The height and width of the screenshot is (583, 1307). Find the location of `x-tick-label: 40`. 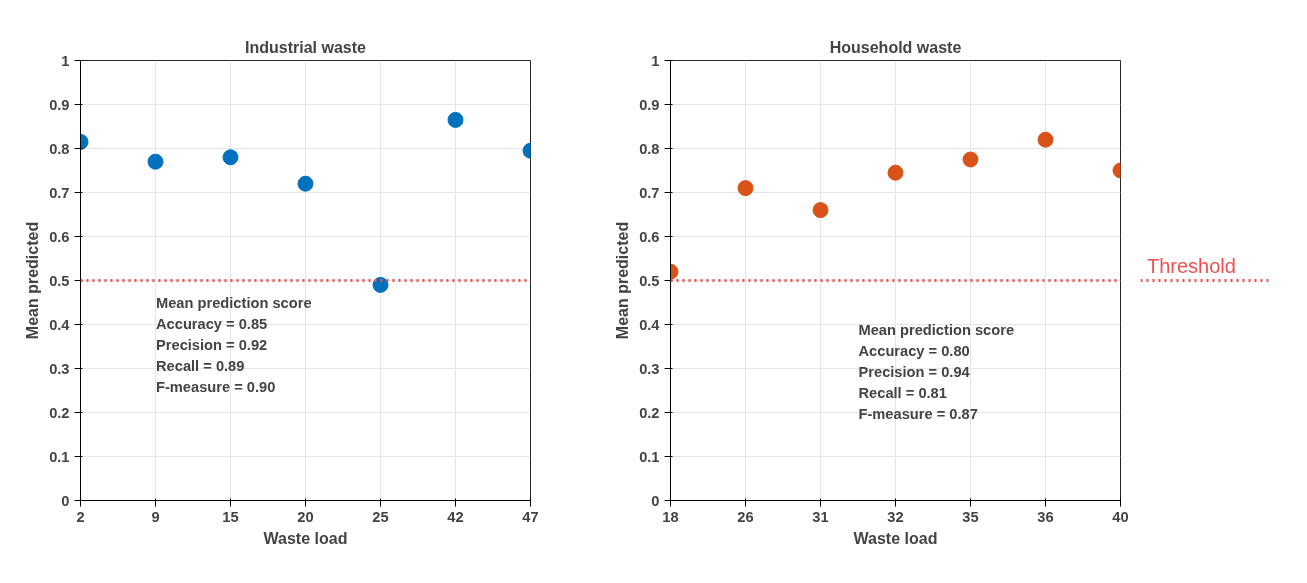

x-tick-label: 40 is located at coordinates (1120, 516).